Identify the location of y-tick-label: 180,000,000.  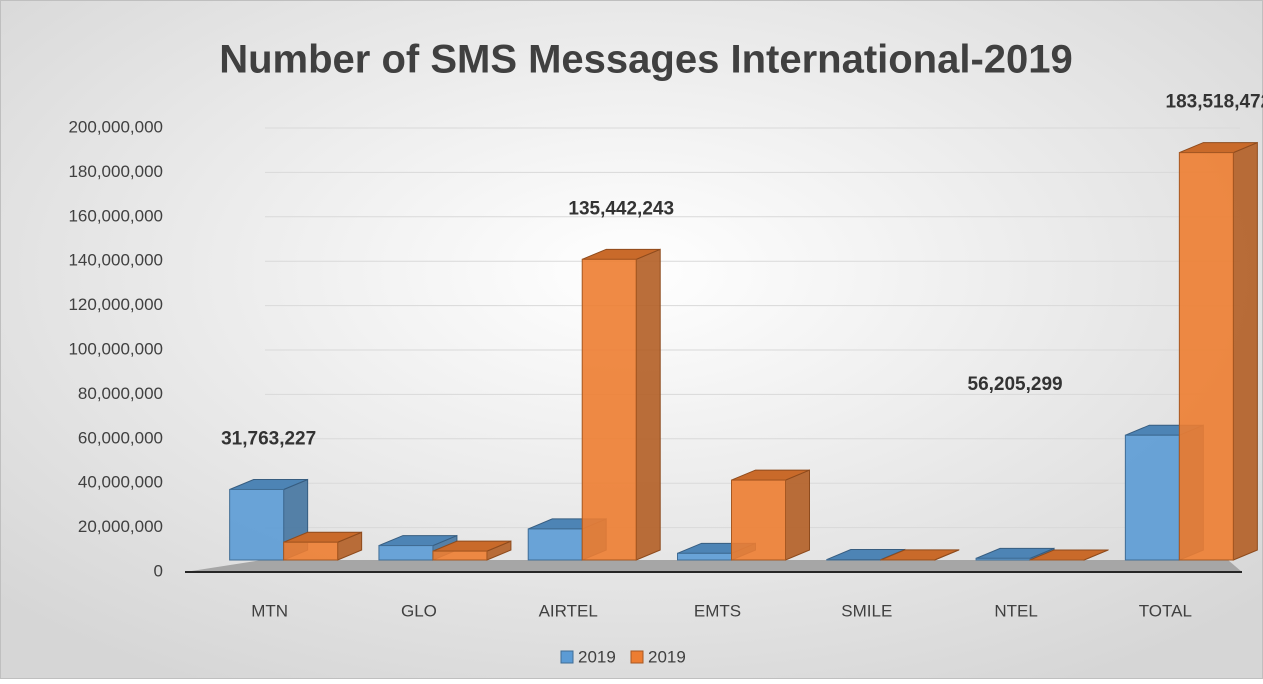
(115, 171).